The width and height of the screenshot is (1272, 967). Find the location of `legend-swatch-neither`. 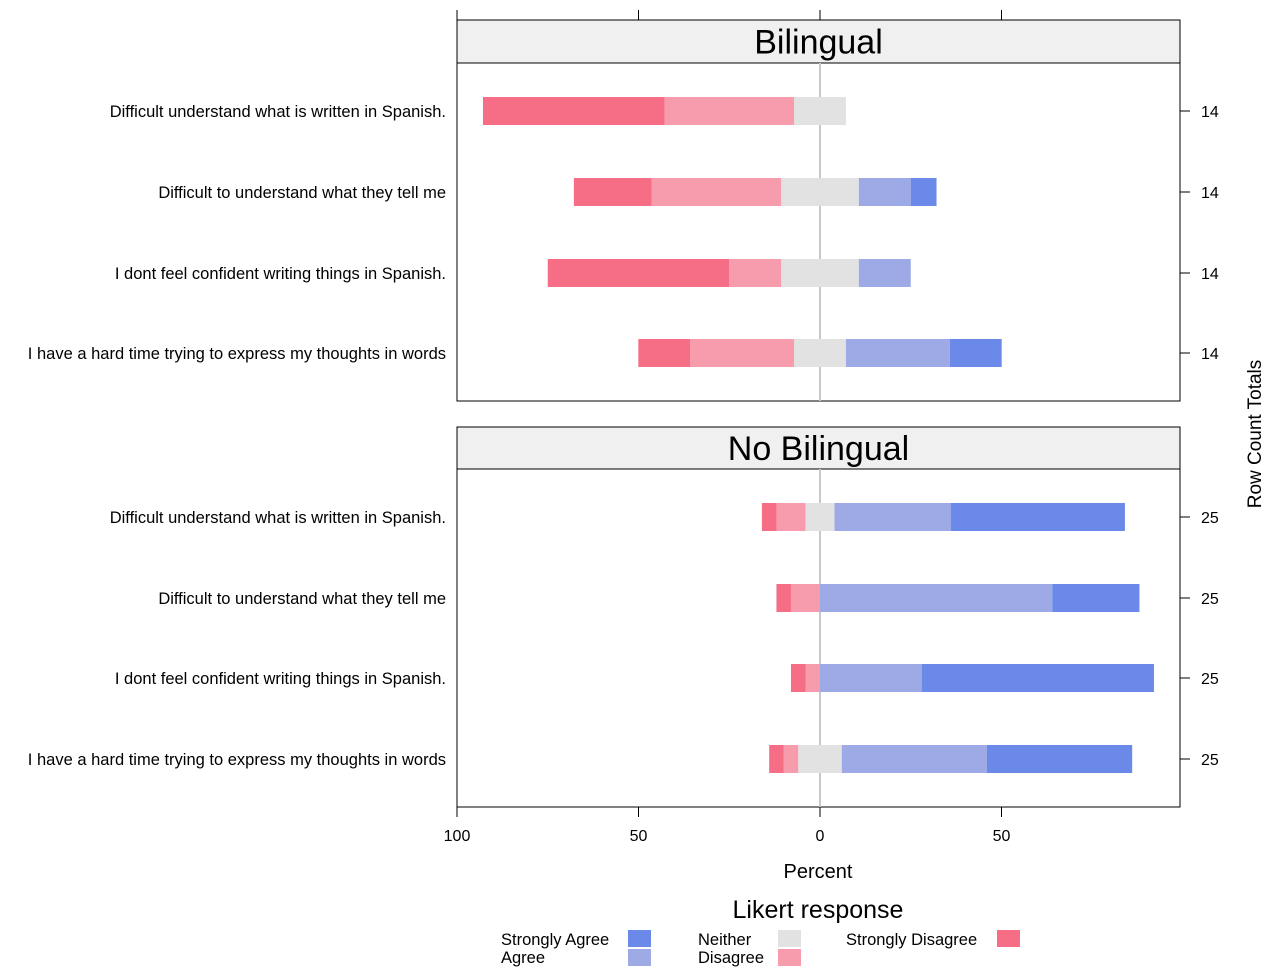

legend-swatch-neither is located at coordinates (789, 938).